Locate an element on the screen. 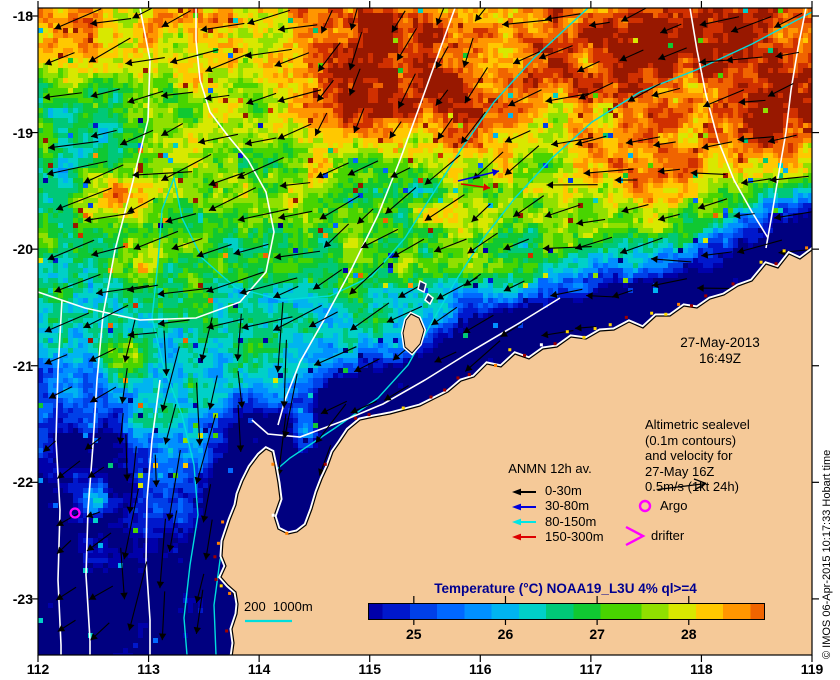  anmn-legend-title: ANMN 12h av. is located at coordinates (550, 468).